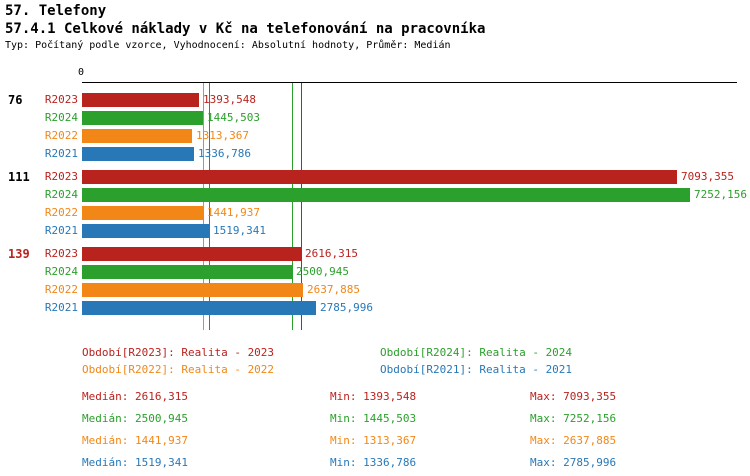 The height and width of the screenshot is (476, 750). What do you see at coordinates (135, 462) in the screenshot?
I see `stat-R2021-median: Medián: 1519,341` at bounding box center [135, 462].